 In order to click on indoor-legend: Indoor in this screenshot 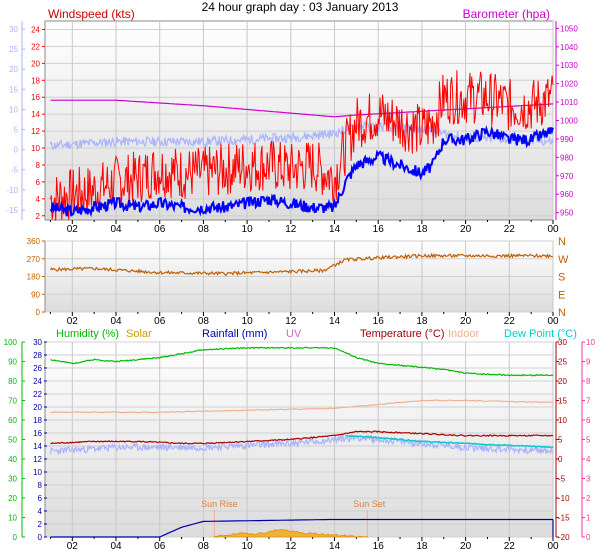, I will do `click(464, 334)`.